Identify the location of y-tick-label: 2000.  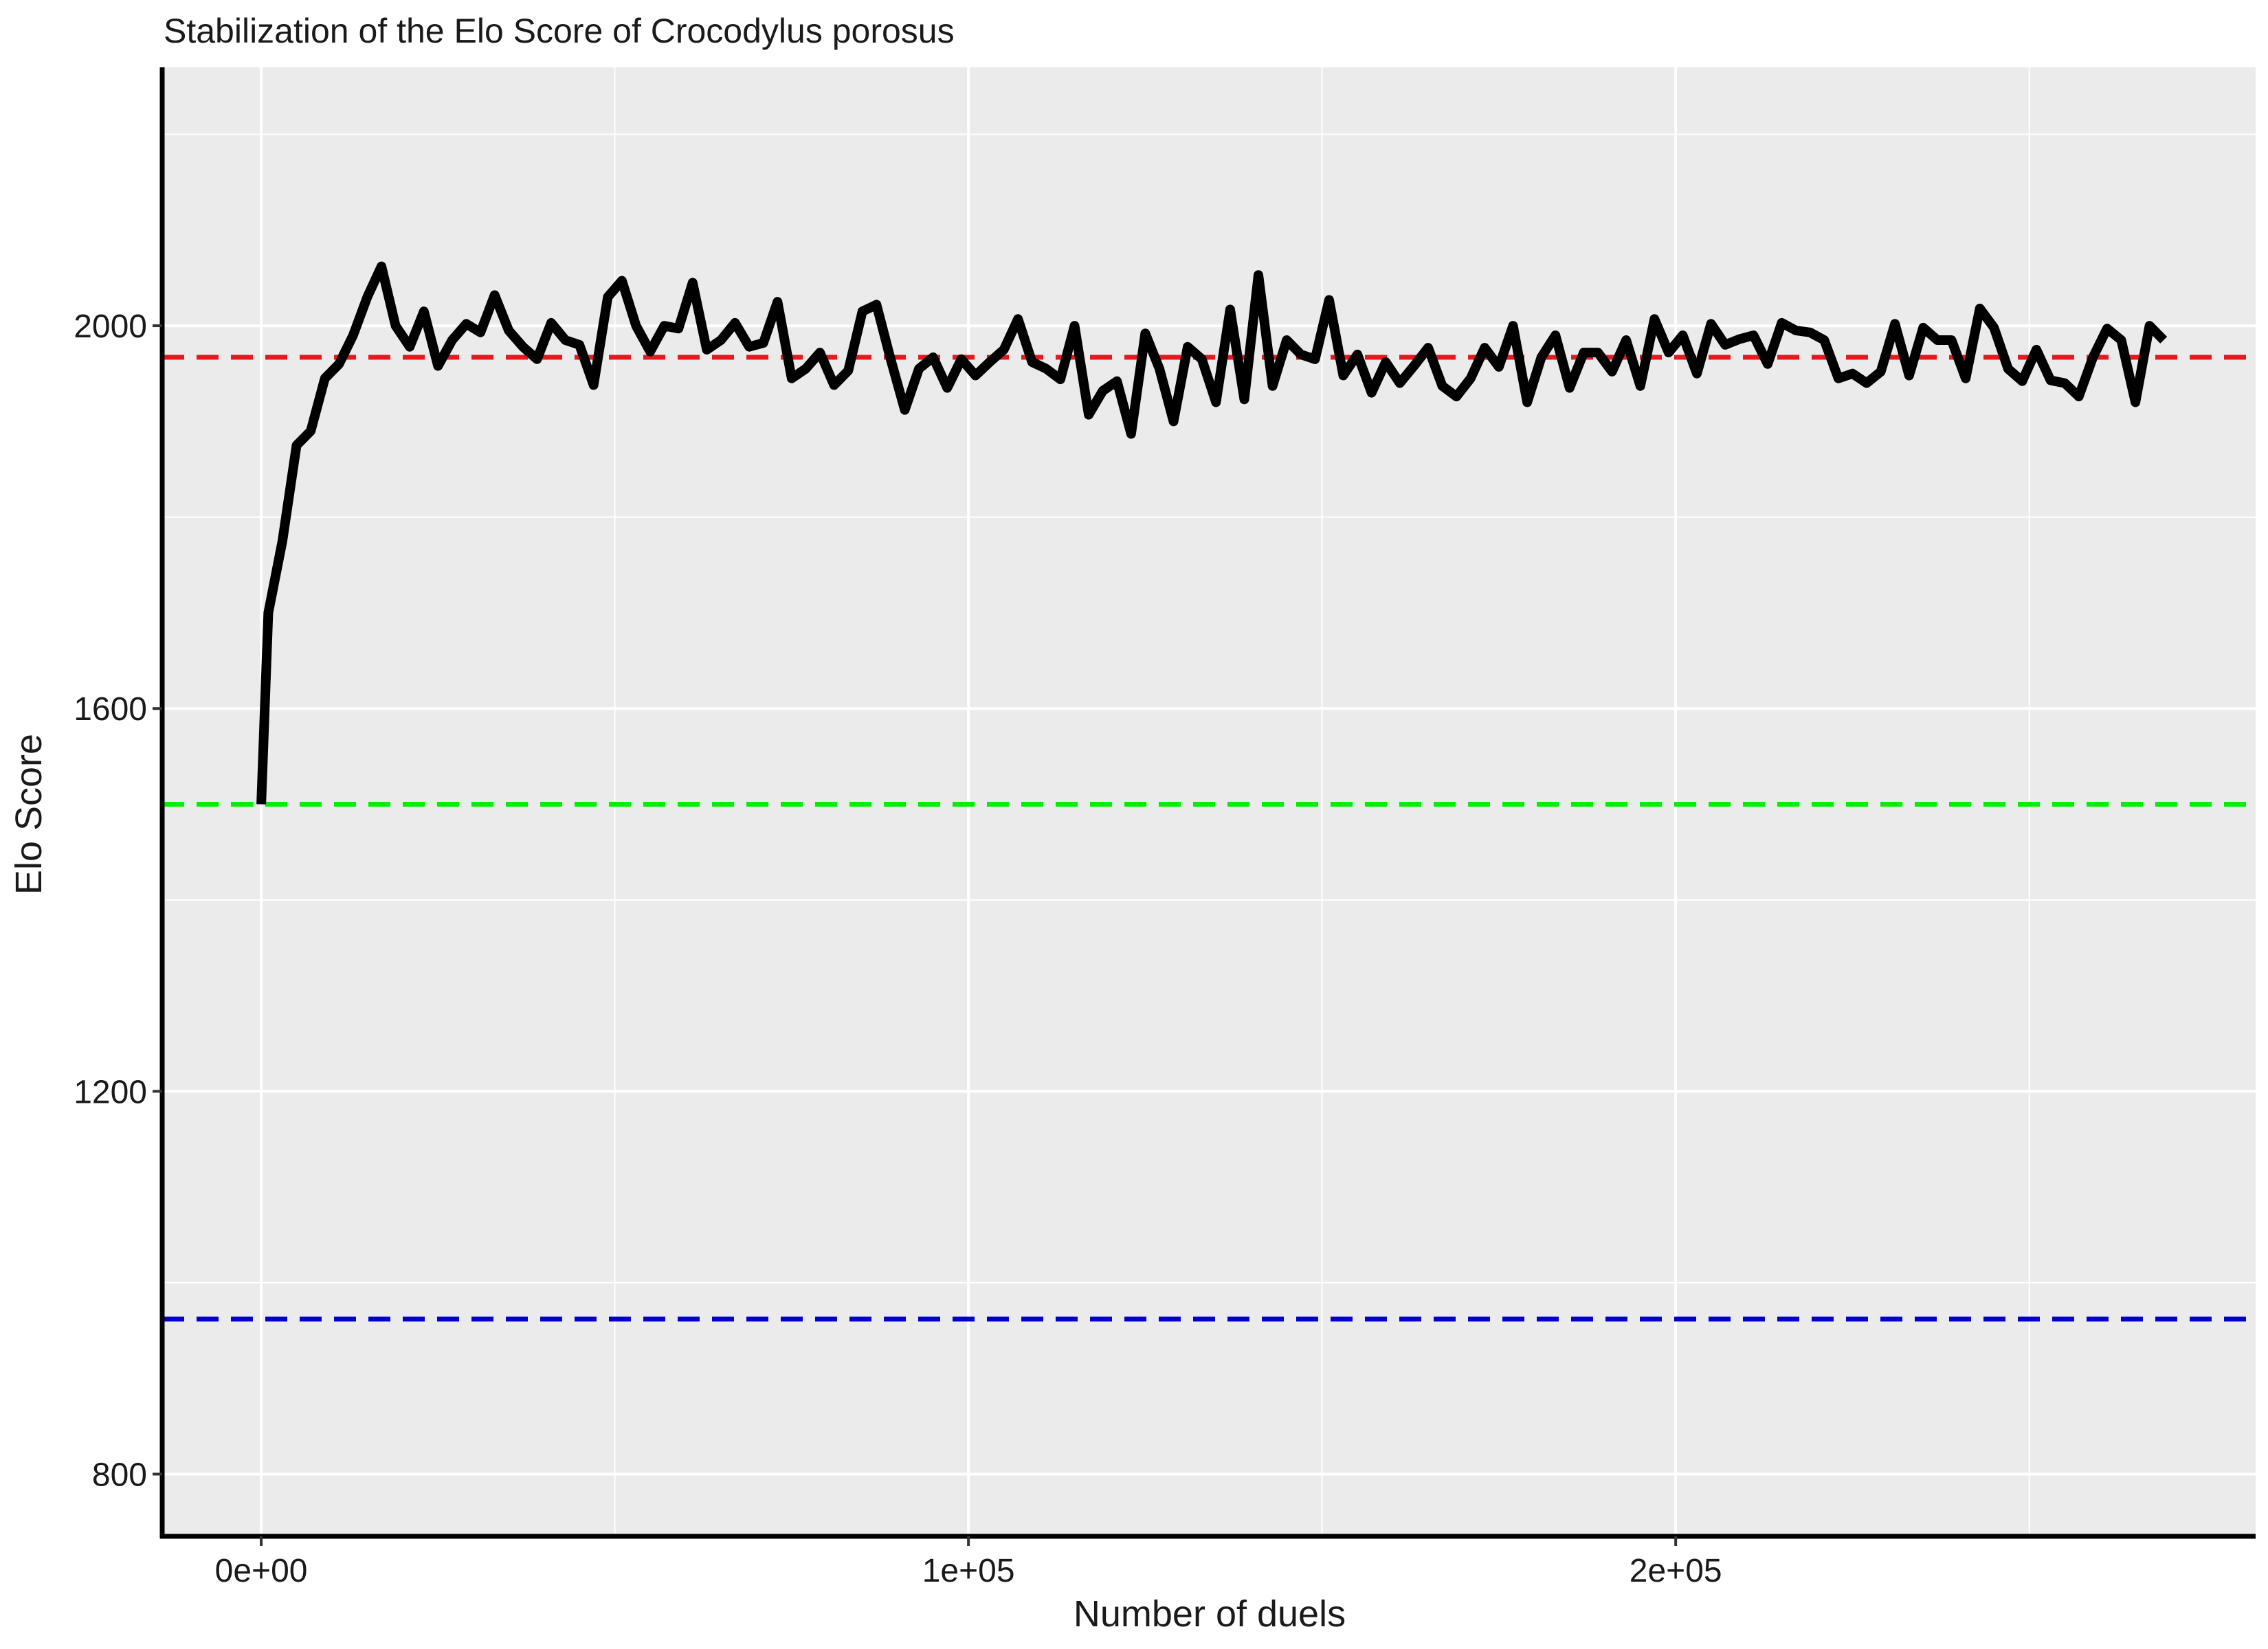
(110, 327).